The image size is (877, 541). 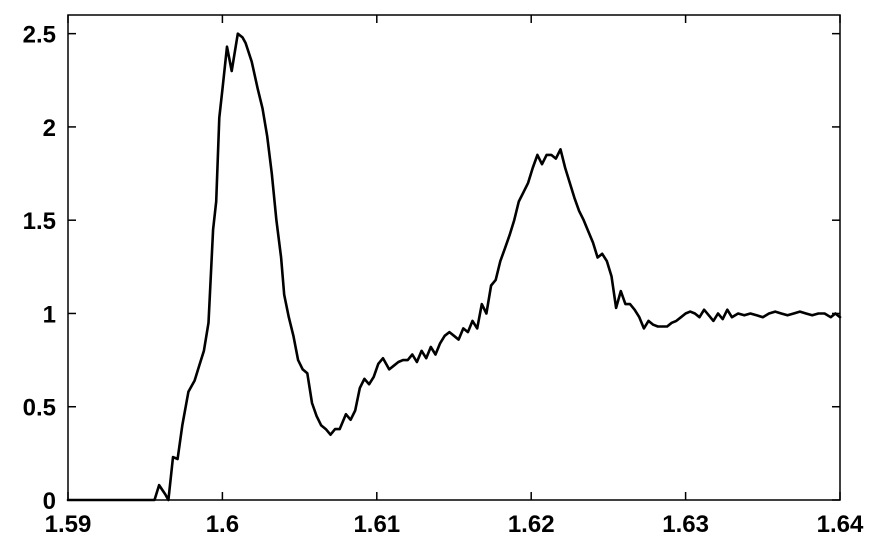 I want to click on y-tick-label: 1.5, so click(x=39, y=221).